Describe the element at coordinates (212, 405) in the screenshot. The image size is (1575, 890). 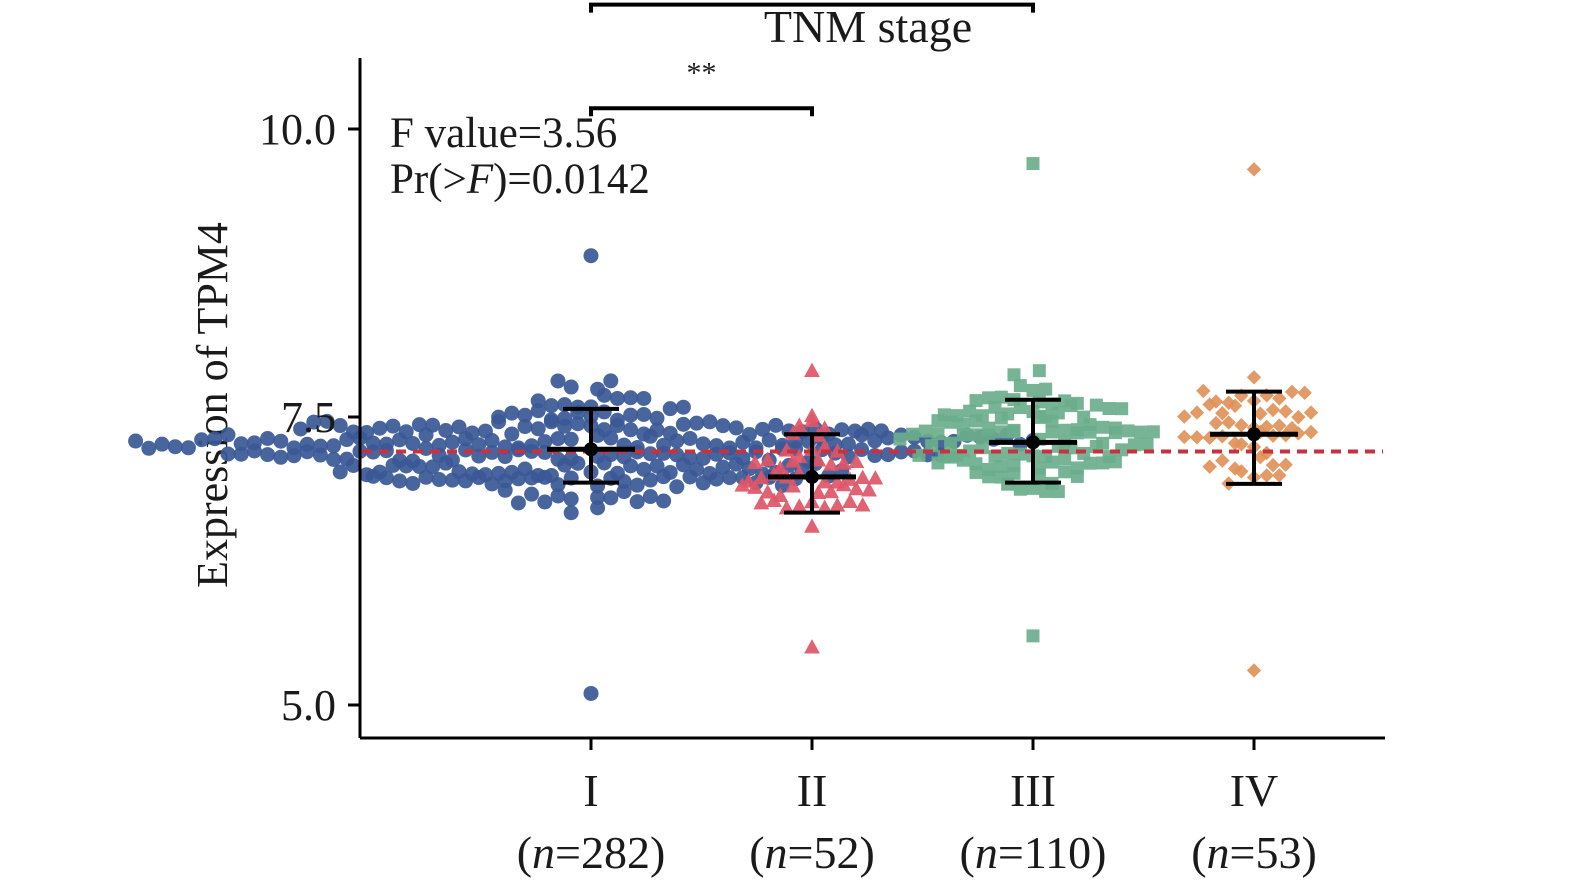
I see `y-axis-label: Expression of TPM4` at that location.